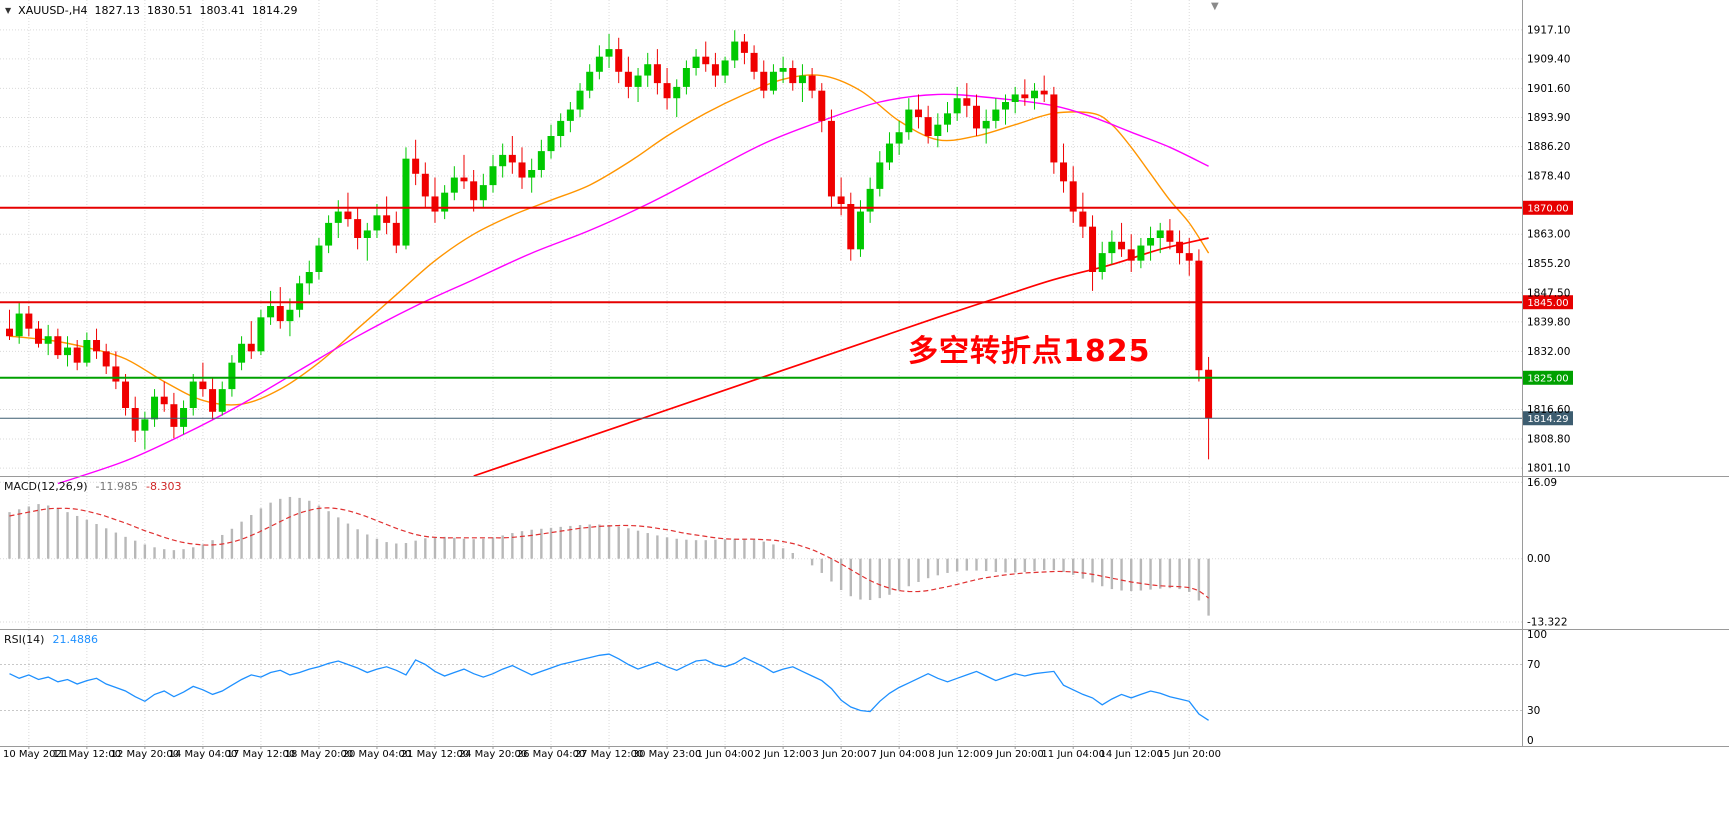  Describe the element at coordinates (783, 754) in the screenshot. I see `time-axis-label: 2 Jun 12:00` at that location.